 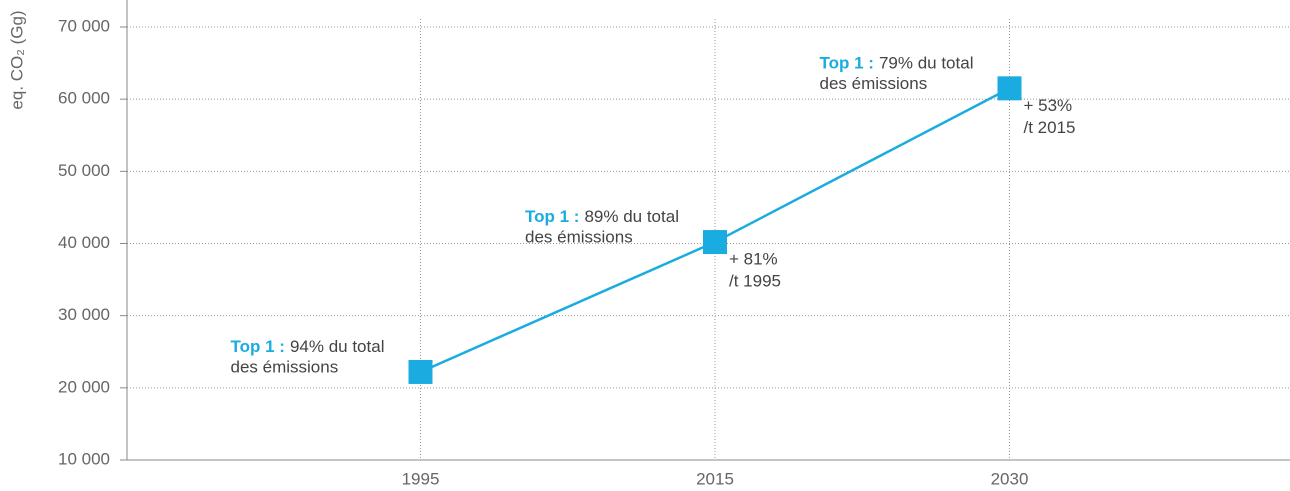 I want to click on annotation: Top 1 : 79% du total, so click(x=897, y=63).